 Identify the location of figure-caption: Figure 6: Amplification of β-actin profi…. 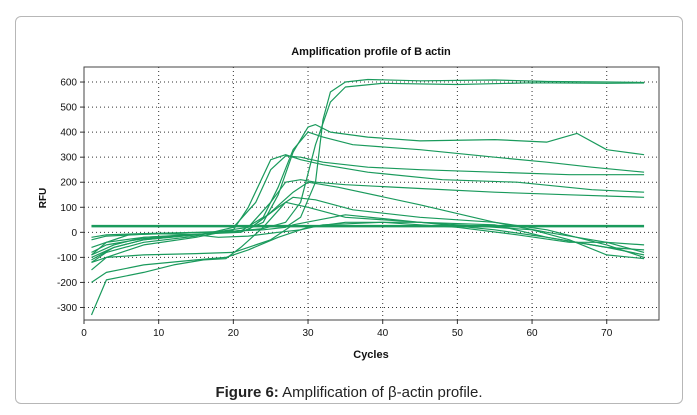
(349, 392).